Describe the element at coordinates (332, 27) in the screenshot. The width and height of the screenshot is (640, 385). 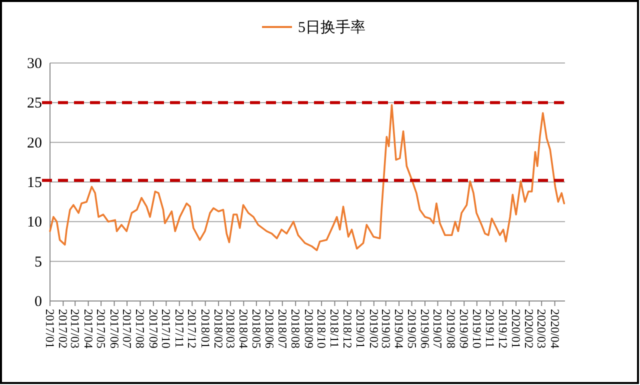
I see `legend-label: 5日换手率` at that location.